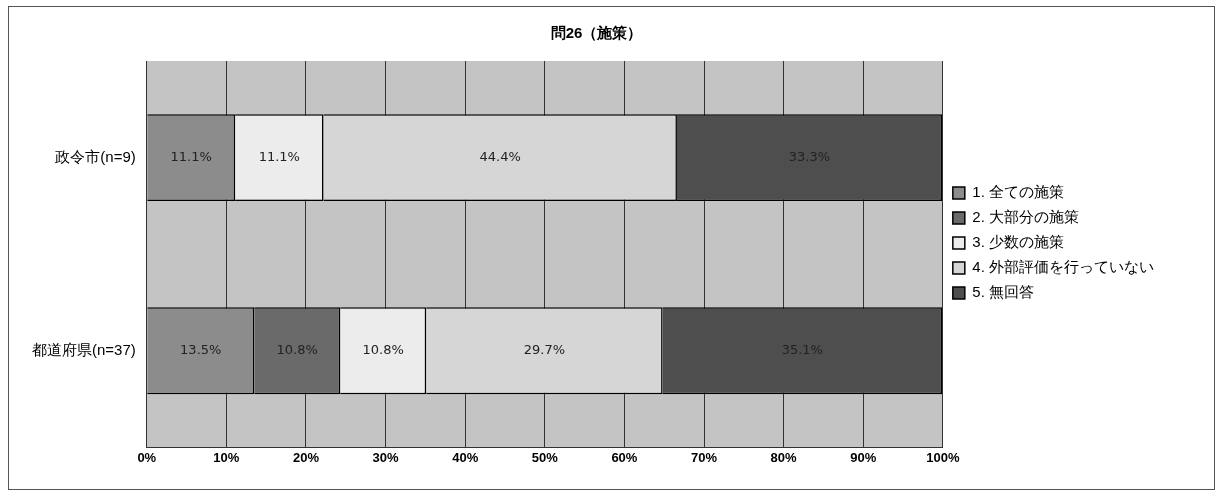 This screenshot has height=498, width=1223. What do you see at coordinates (1003, 292) in the screenshot?
I see `legend-label: 5. 無回答` at bounding box center [1003, 292].